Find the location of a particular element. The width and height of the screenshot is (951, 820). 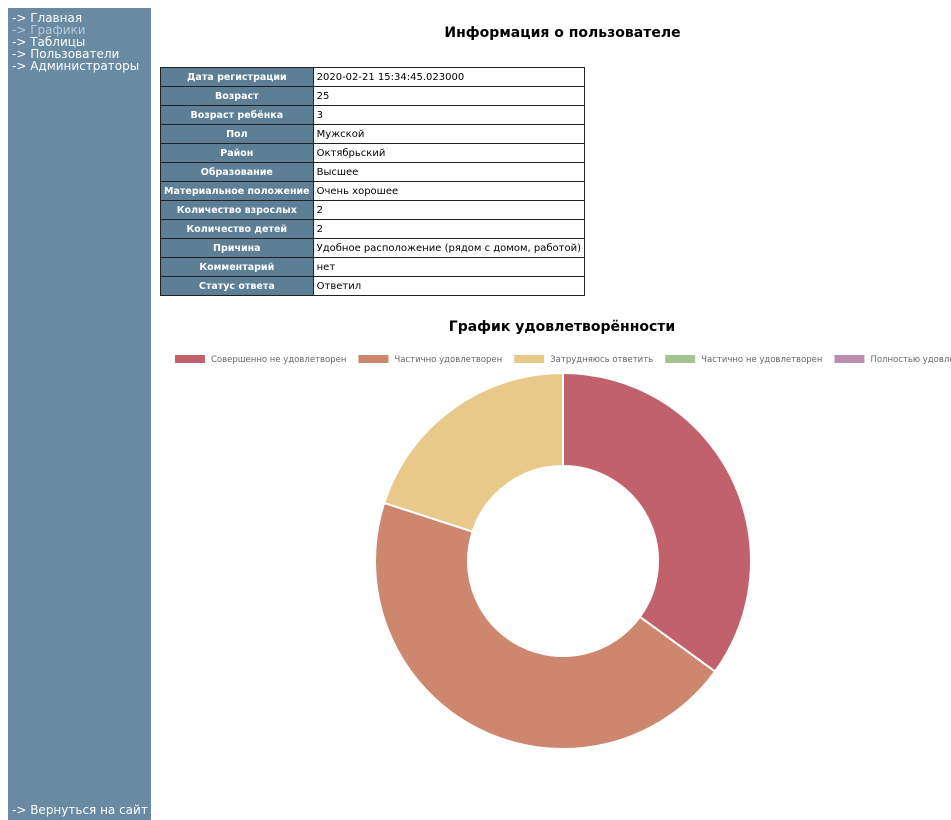

legend-label: Затрудняюсь ответить is located at coordinates (601, 360).